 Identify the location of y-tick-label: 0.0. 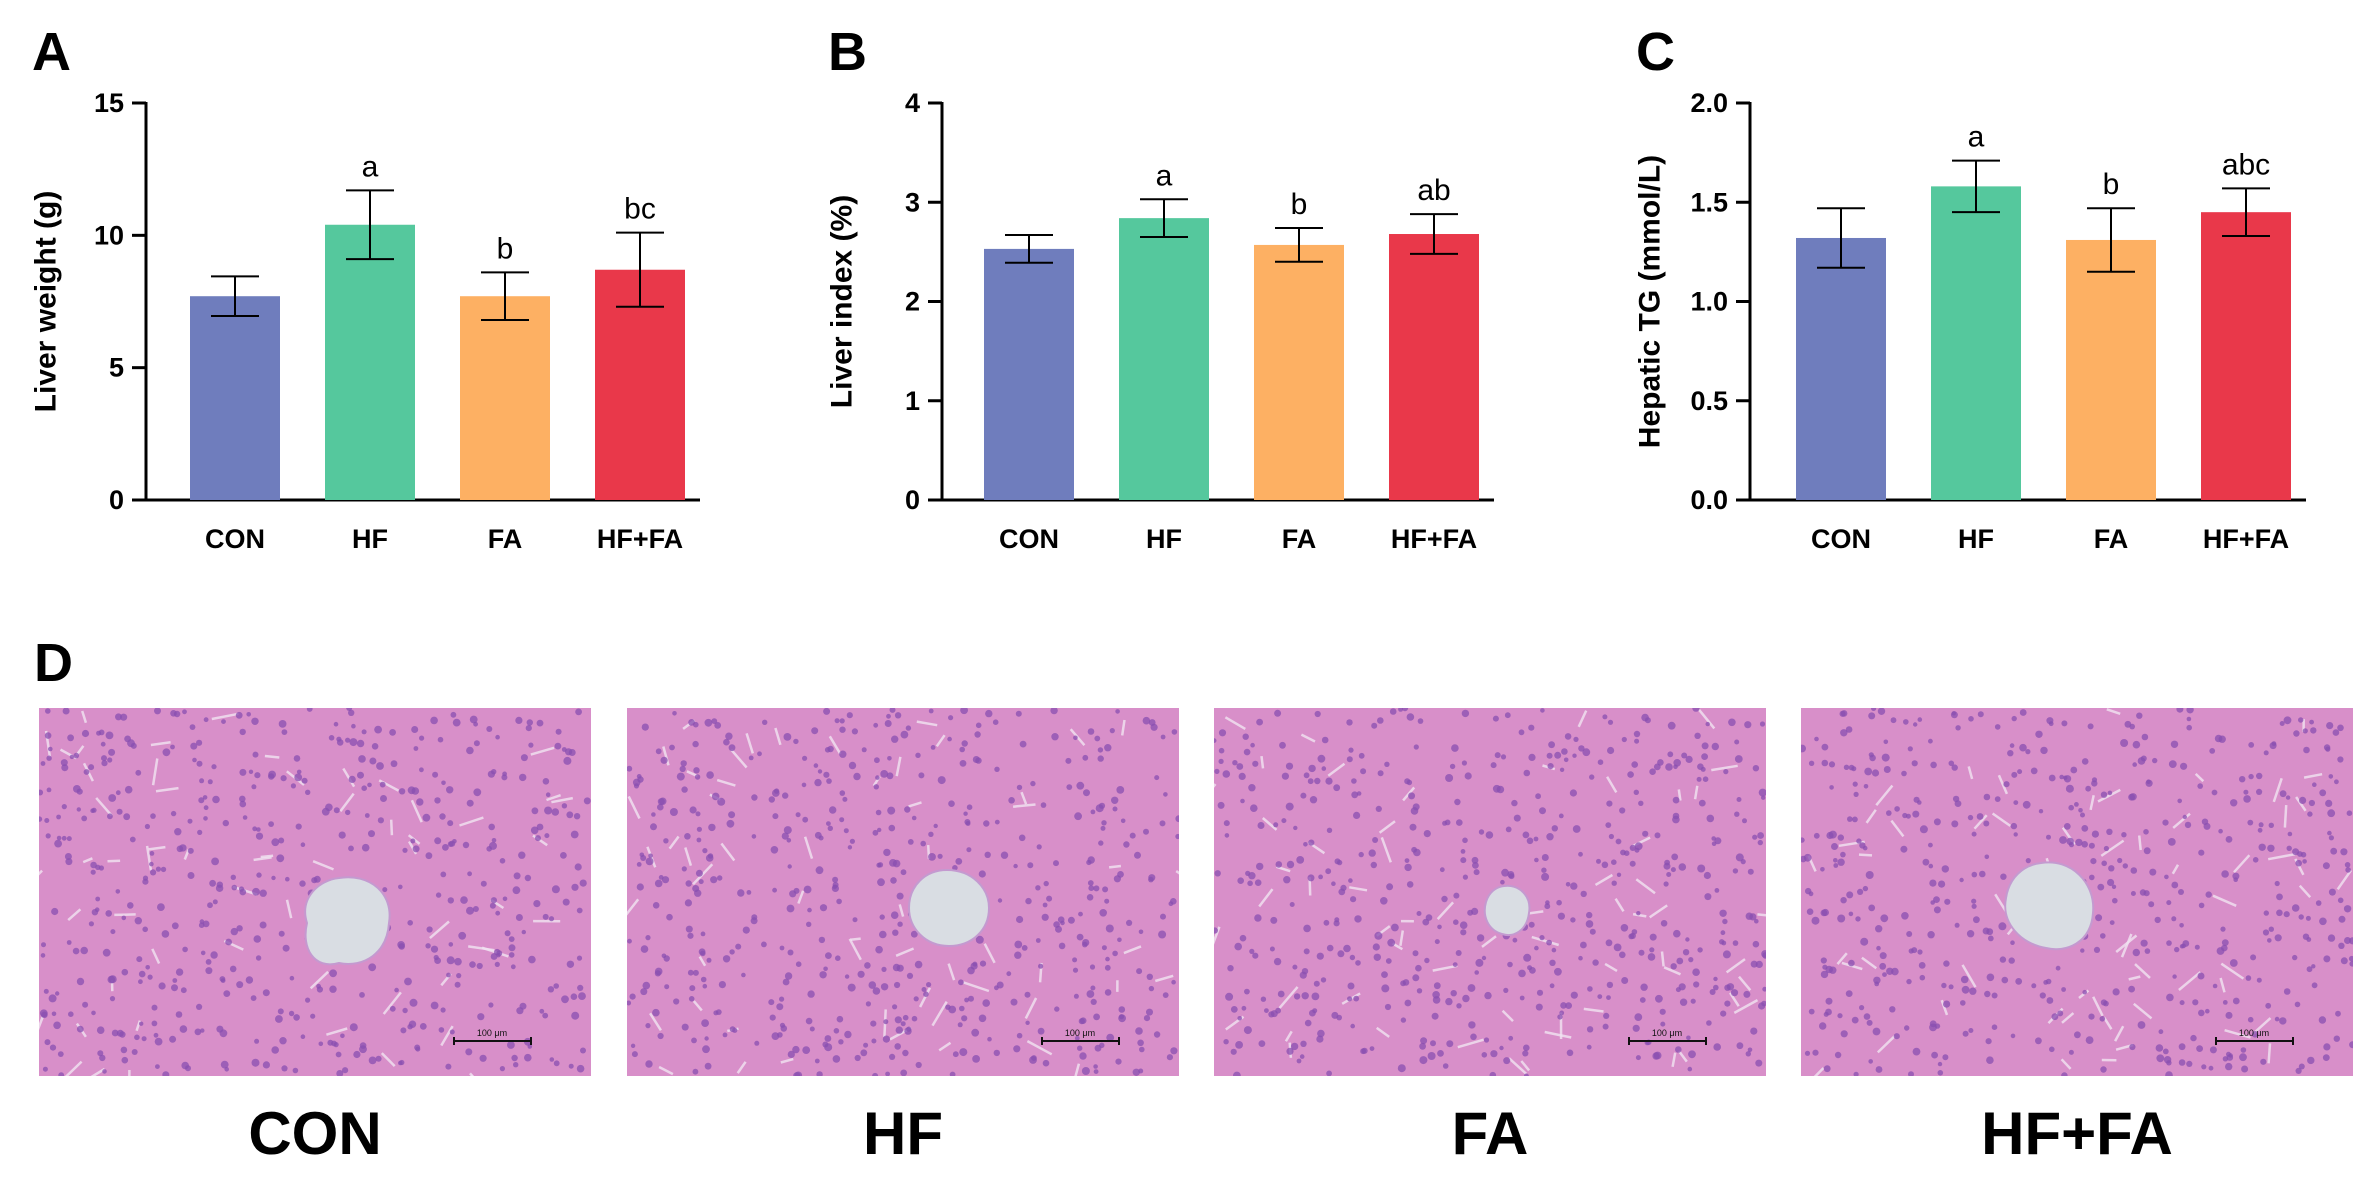
(1709, 500).